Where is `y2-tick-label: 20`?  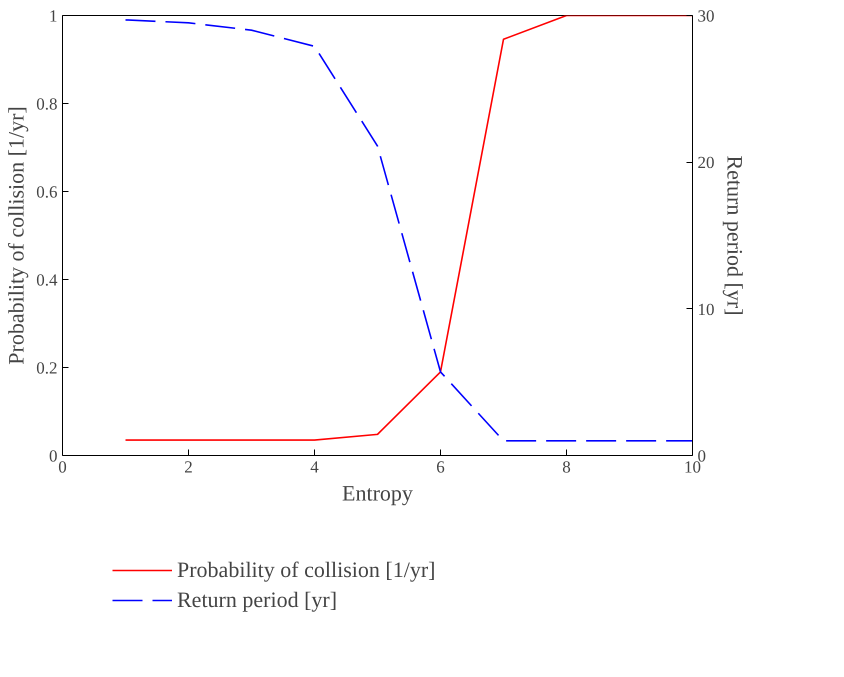 y2-tick-label: 20 is located at coordinates (706, 162).